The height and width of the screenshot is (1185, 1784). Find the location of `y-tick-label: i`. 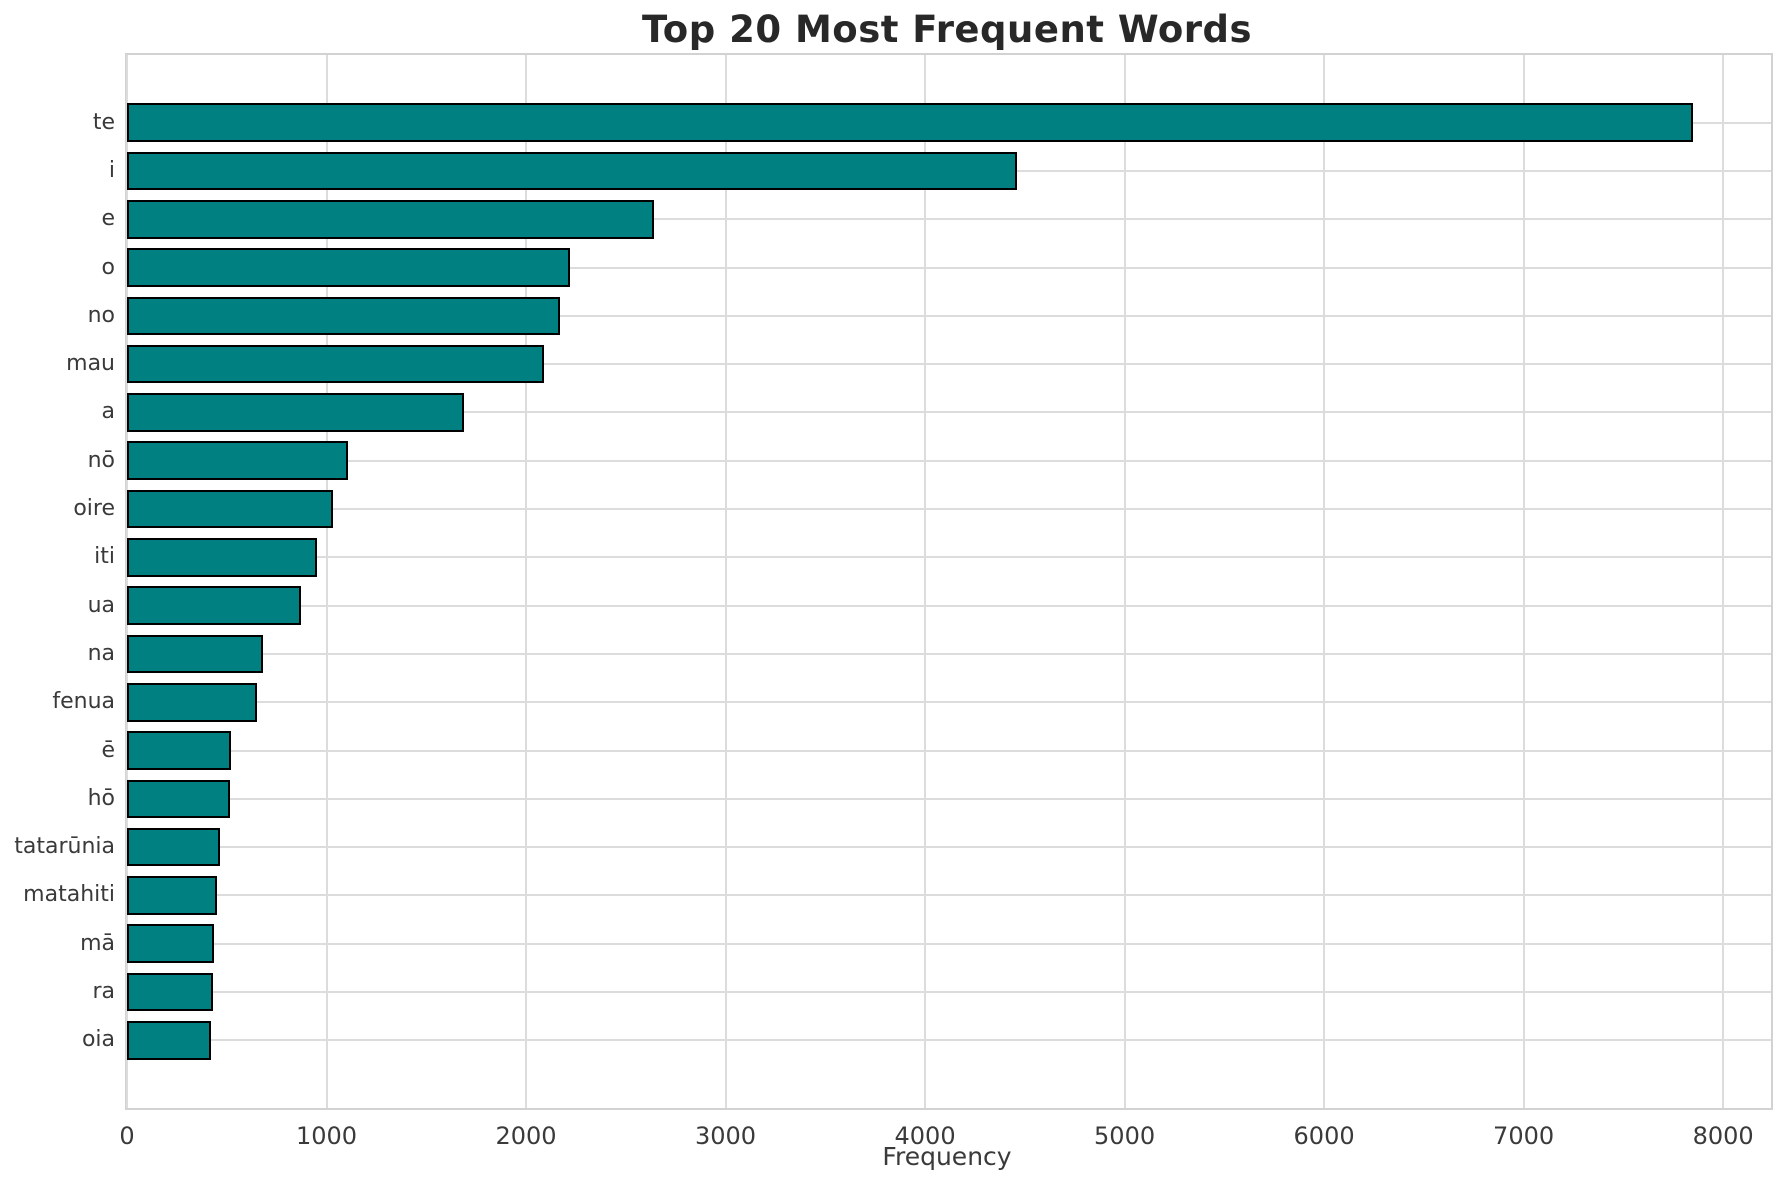

y-tick-label: i is located at coordinates (111, 170).